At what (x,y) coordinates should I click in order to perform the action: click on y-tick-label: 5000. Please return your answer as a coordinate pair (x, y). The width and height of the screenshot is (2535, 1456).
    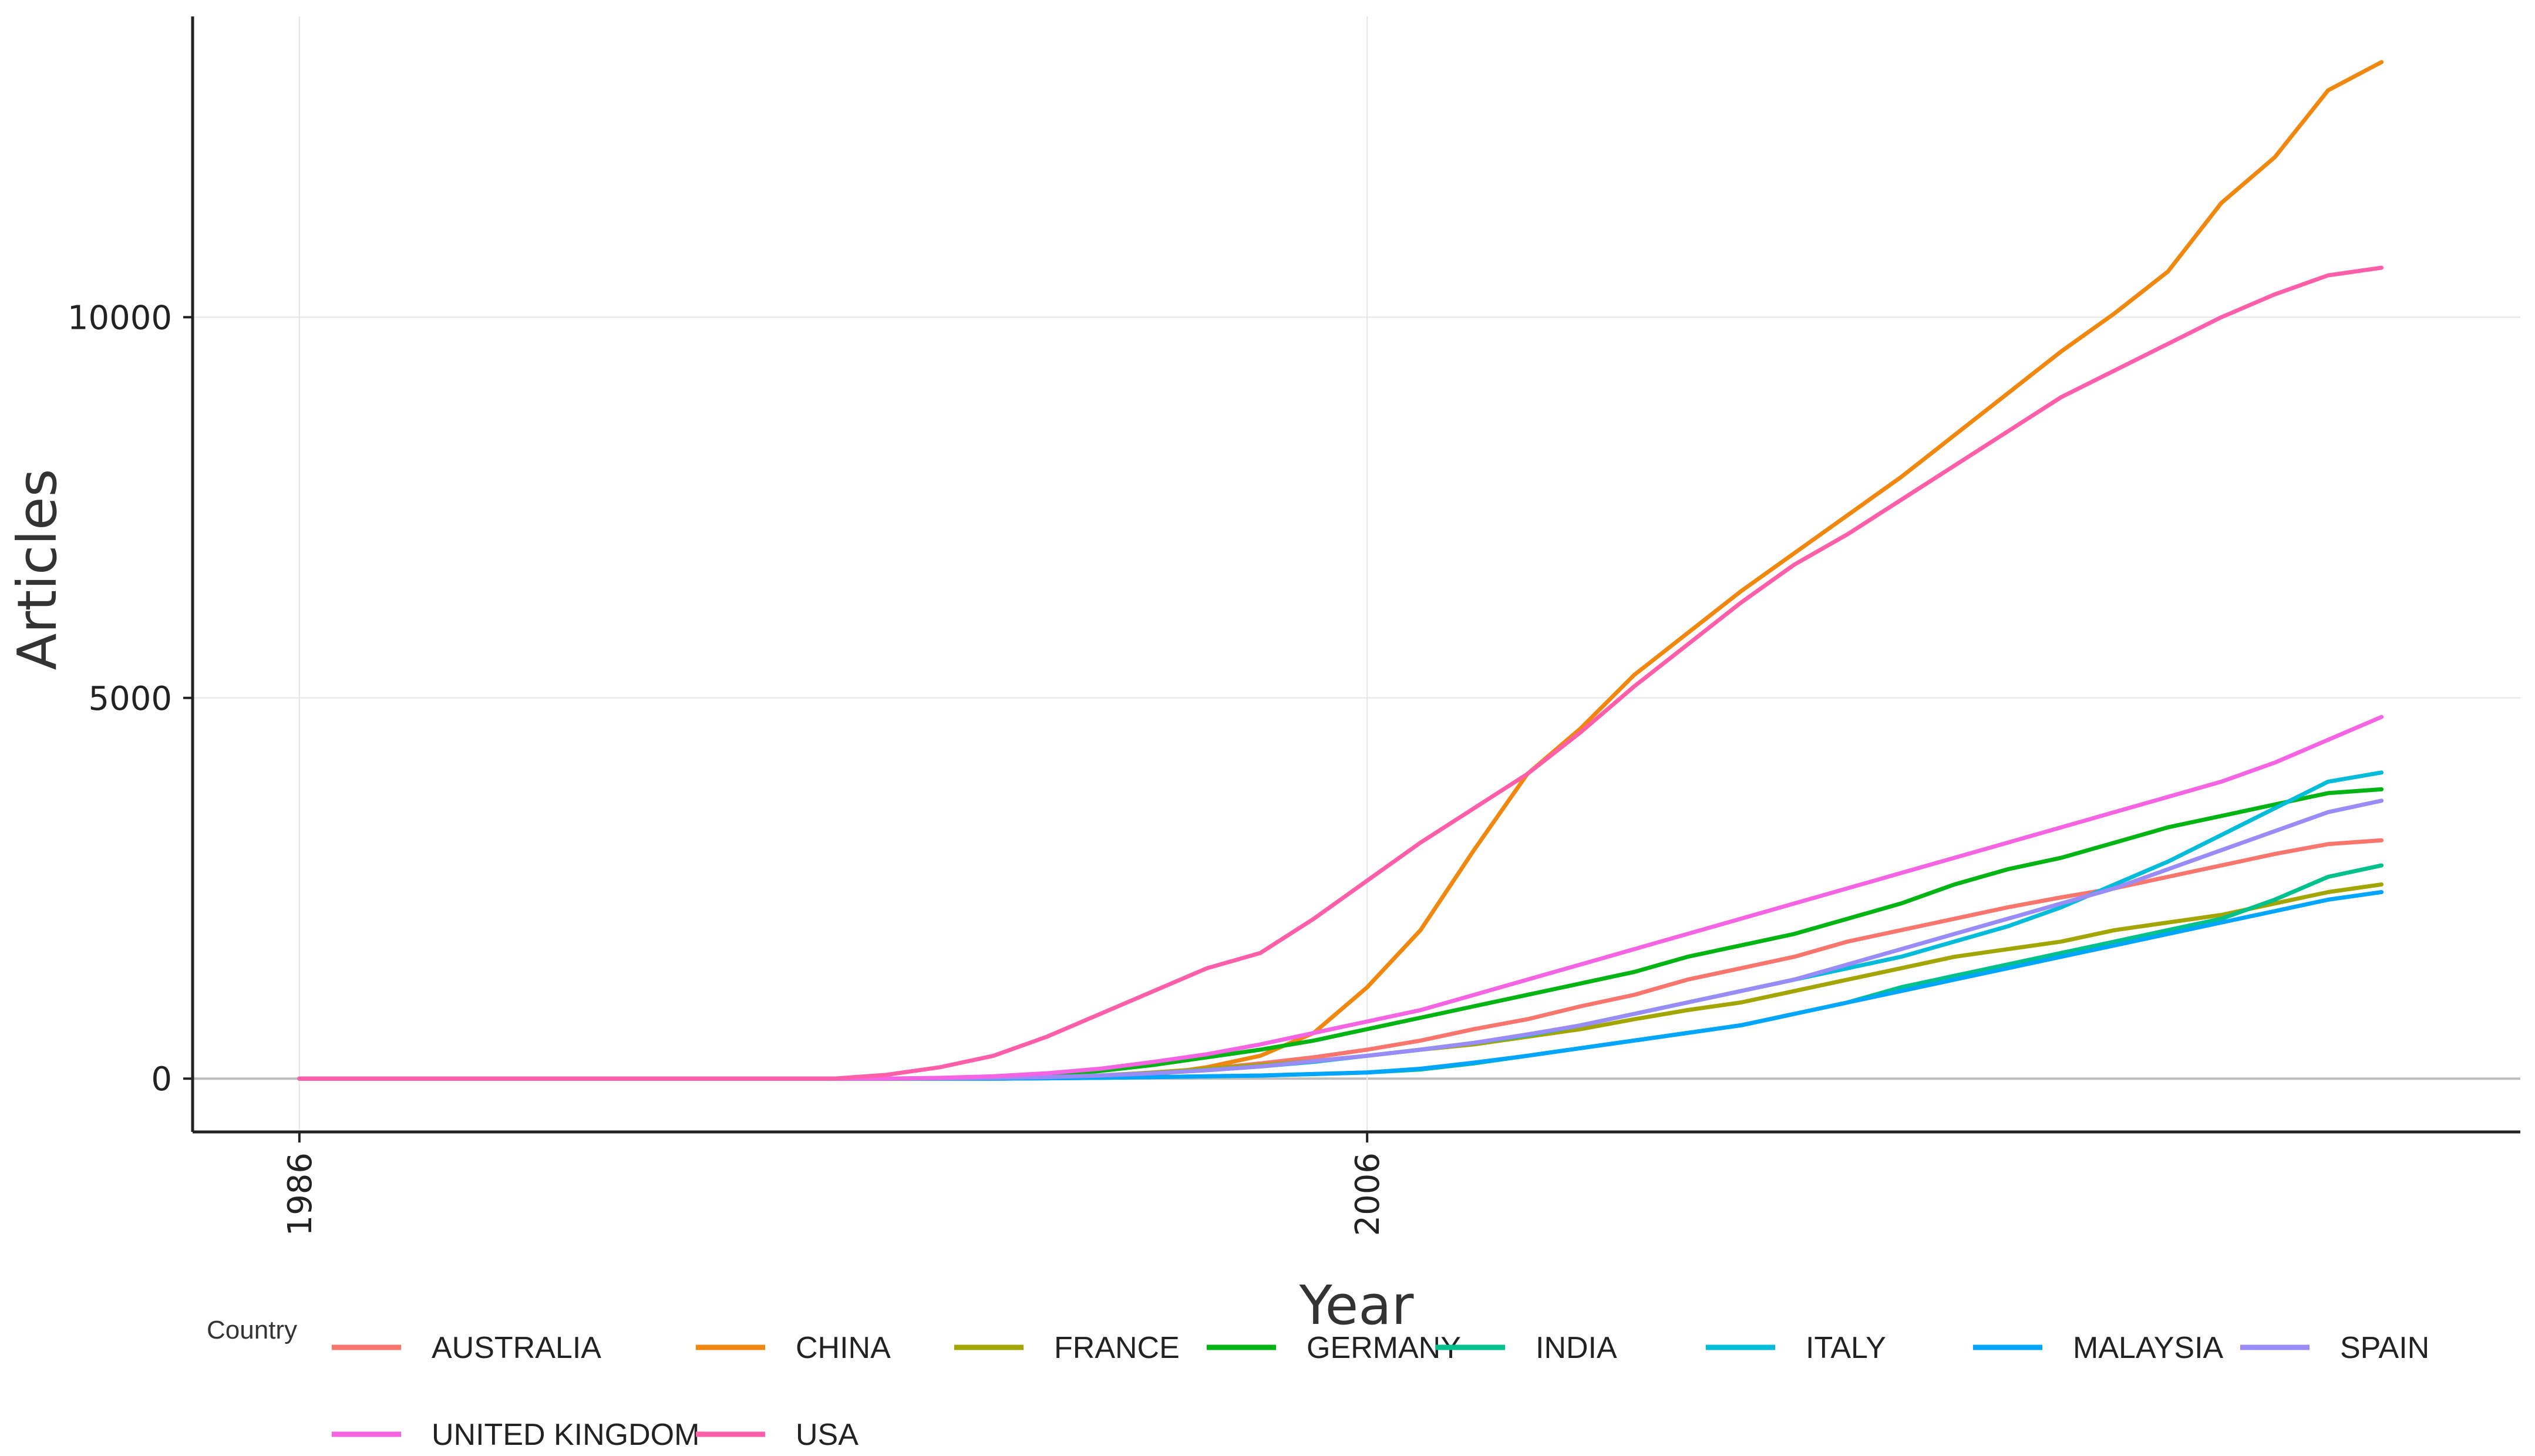
    Looking at the image, I should click on (130, 699).